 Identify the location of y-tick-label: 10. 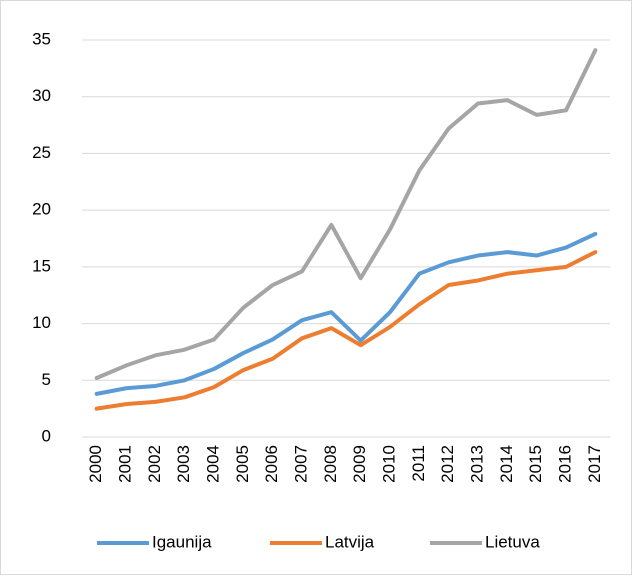
(41, 322).